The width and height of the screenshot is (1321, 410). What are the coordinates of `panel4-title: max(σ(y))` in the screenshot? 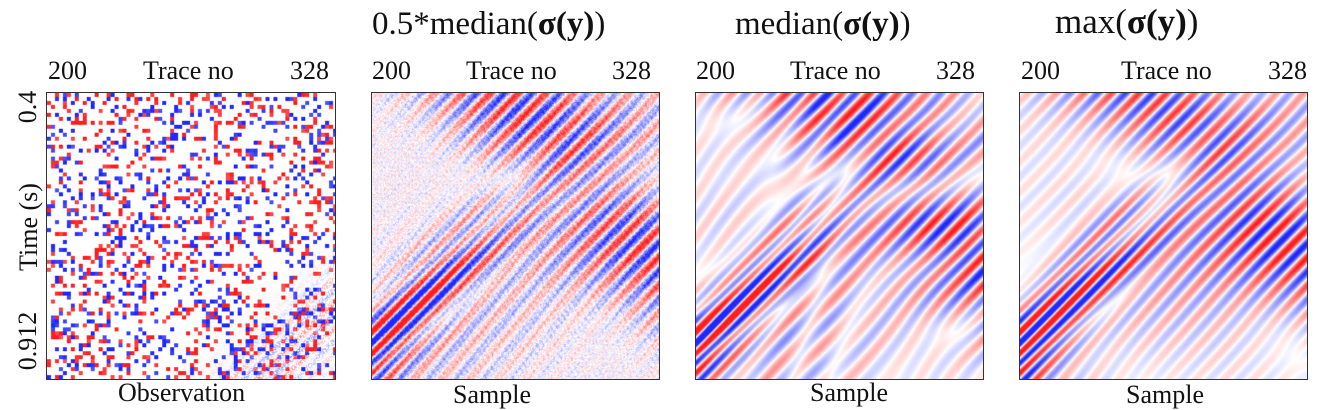 It's located at (1127, 21).